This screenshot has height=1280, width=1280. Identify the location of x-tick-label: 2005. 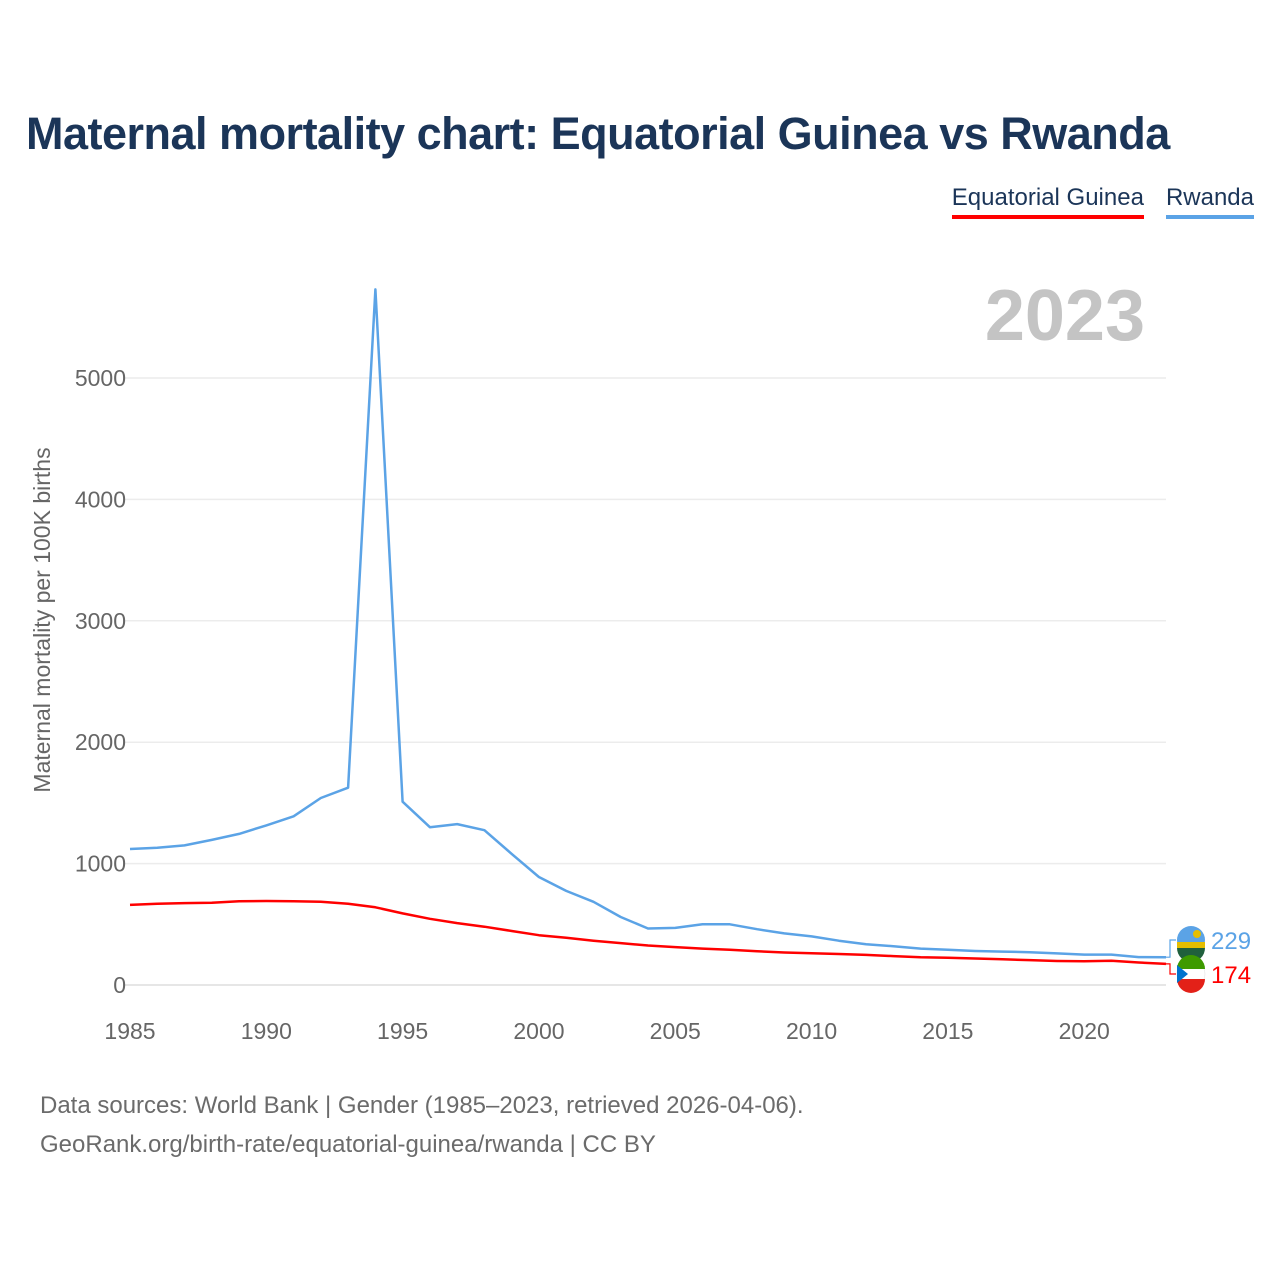
(675, 1031).